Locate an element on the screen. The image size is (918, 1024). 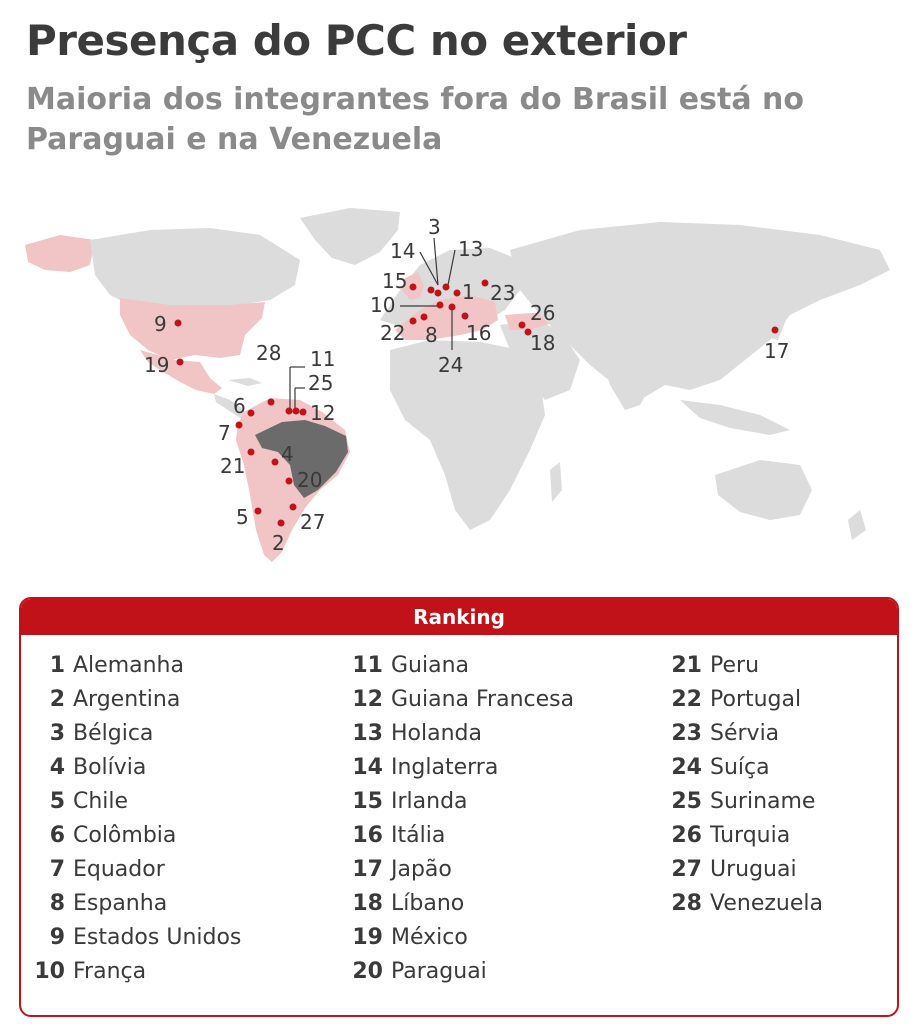
ranking-item: 19 México is located at coordinates (457, 938).